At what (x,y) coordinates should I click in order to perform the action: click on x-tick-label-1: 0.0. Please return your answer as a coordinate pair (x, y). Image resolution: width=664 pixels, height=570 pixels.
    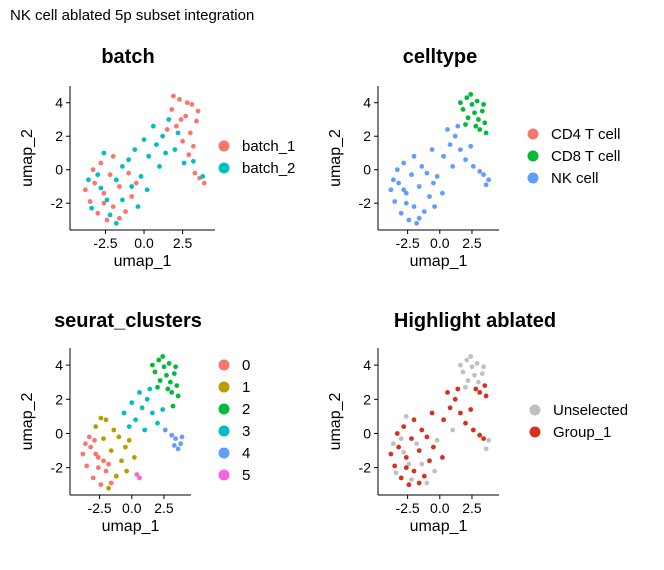
    Looking at the image, I should click on (440, 508).